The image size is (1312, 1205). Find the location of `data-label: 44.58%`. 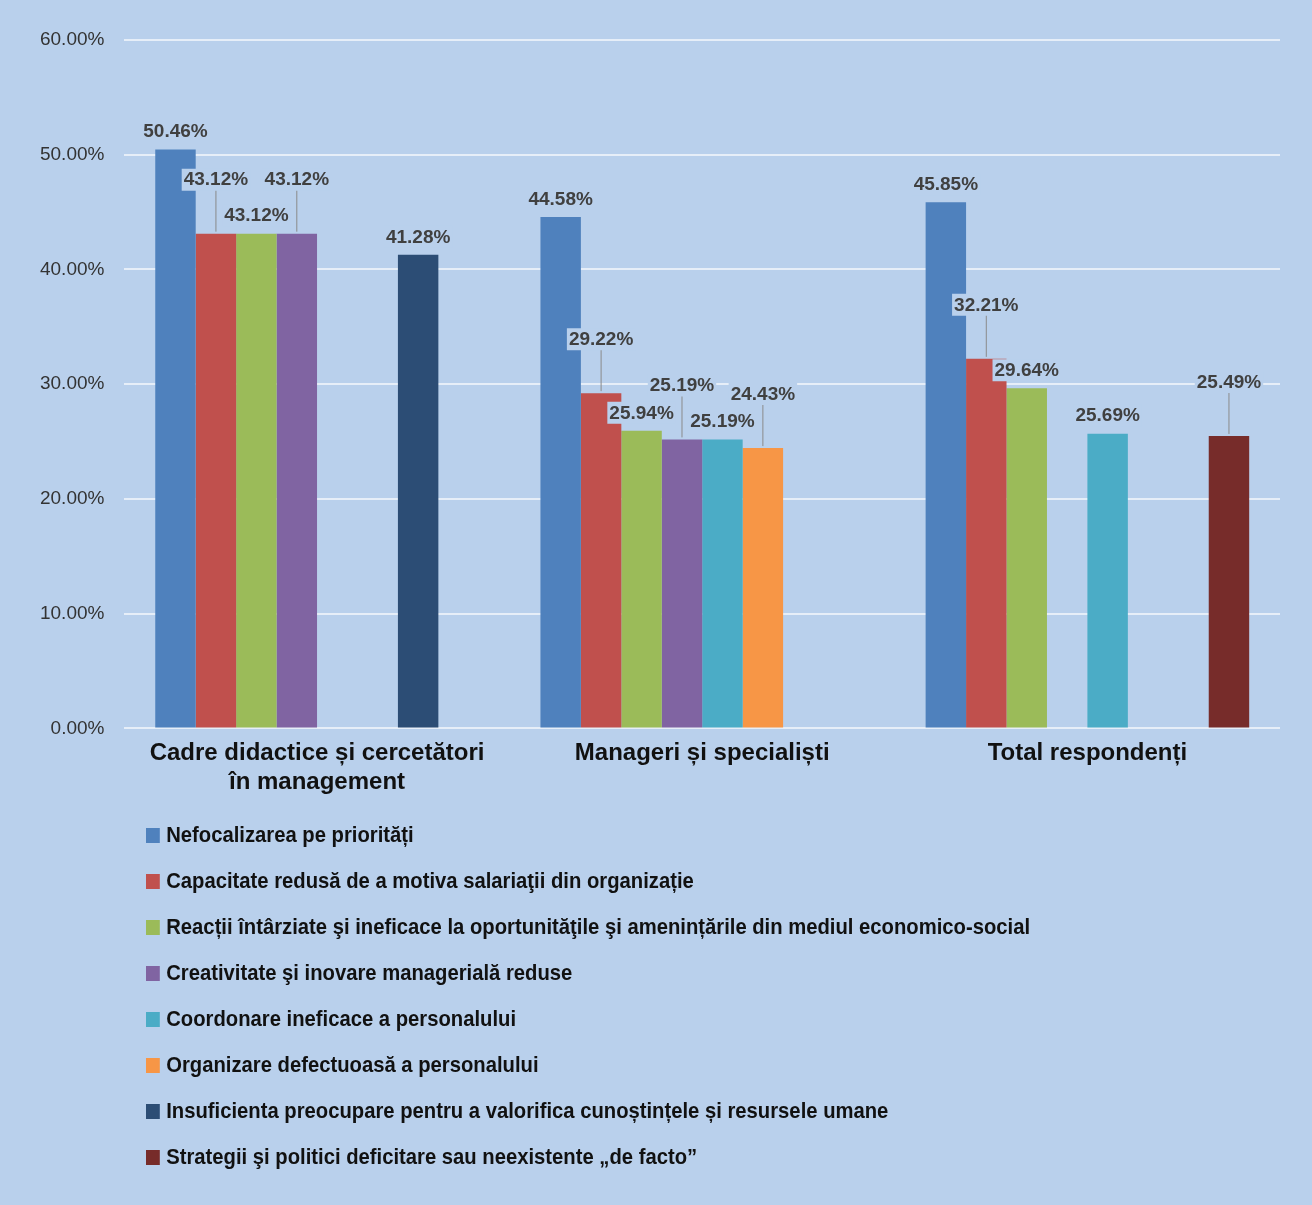

data-label: 44.58% is located at coordinates (560, 198).